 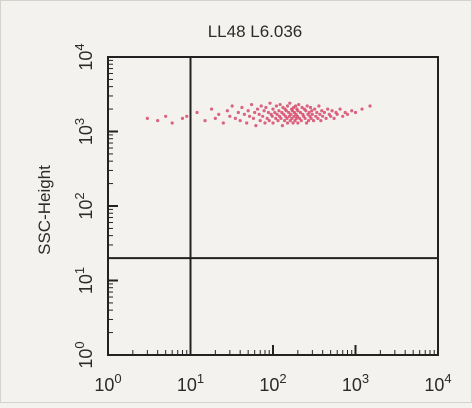 I want to click on chart-title: LL48 L6.036, so click(x=255, y=31).